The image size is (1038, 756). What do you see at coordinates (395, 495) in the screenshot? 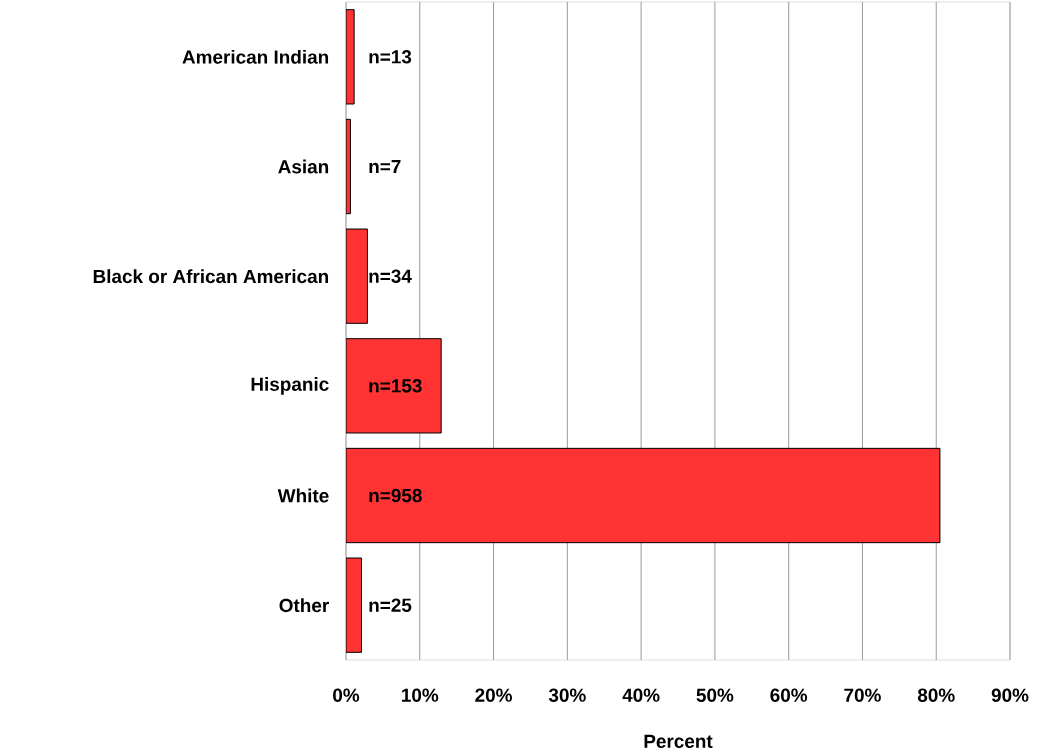
I see `annotation: n=958` at bounding box center [395, 495].